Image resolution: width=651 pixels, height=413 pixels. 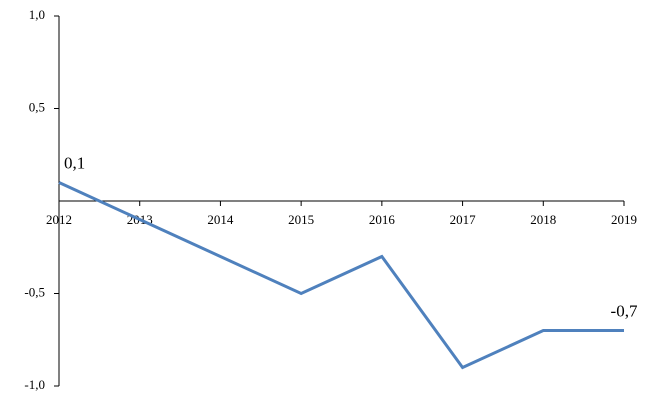 I want to click on x-tick-label: 2016, so click(x=382, y=219).